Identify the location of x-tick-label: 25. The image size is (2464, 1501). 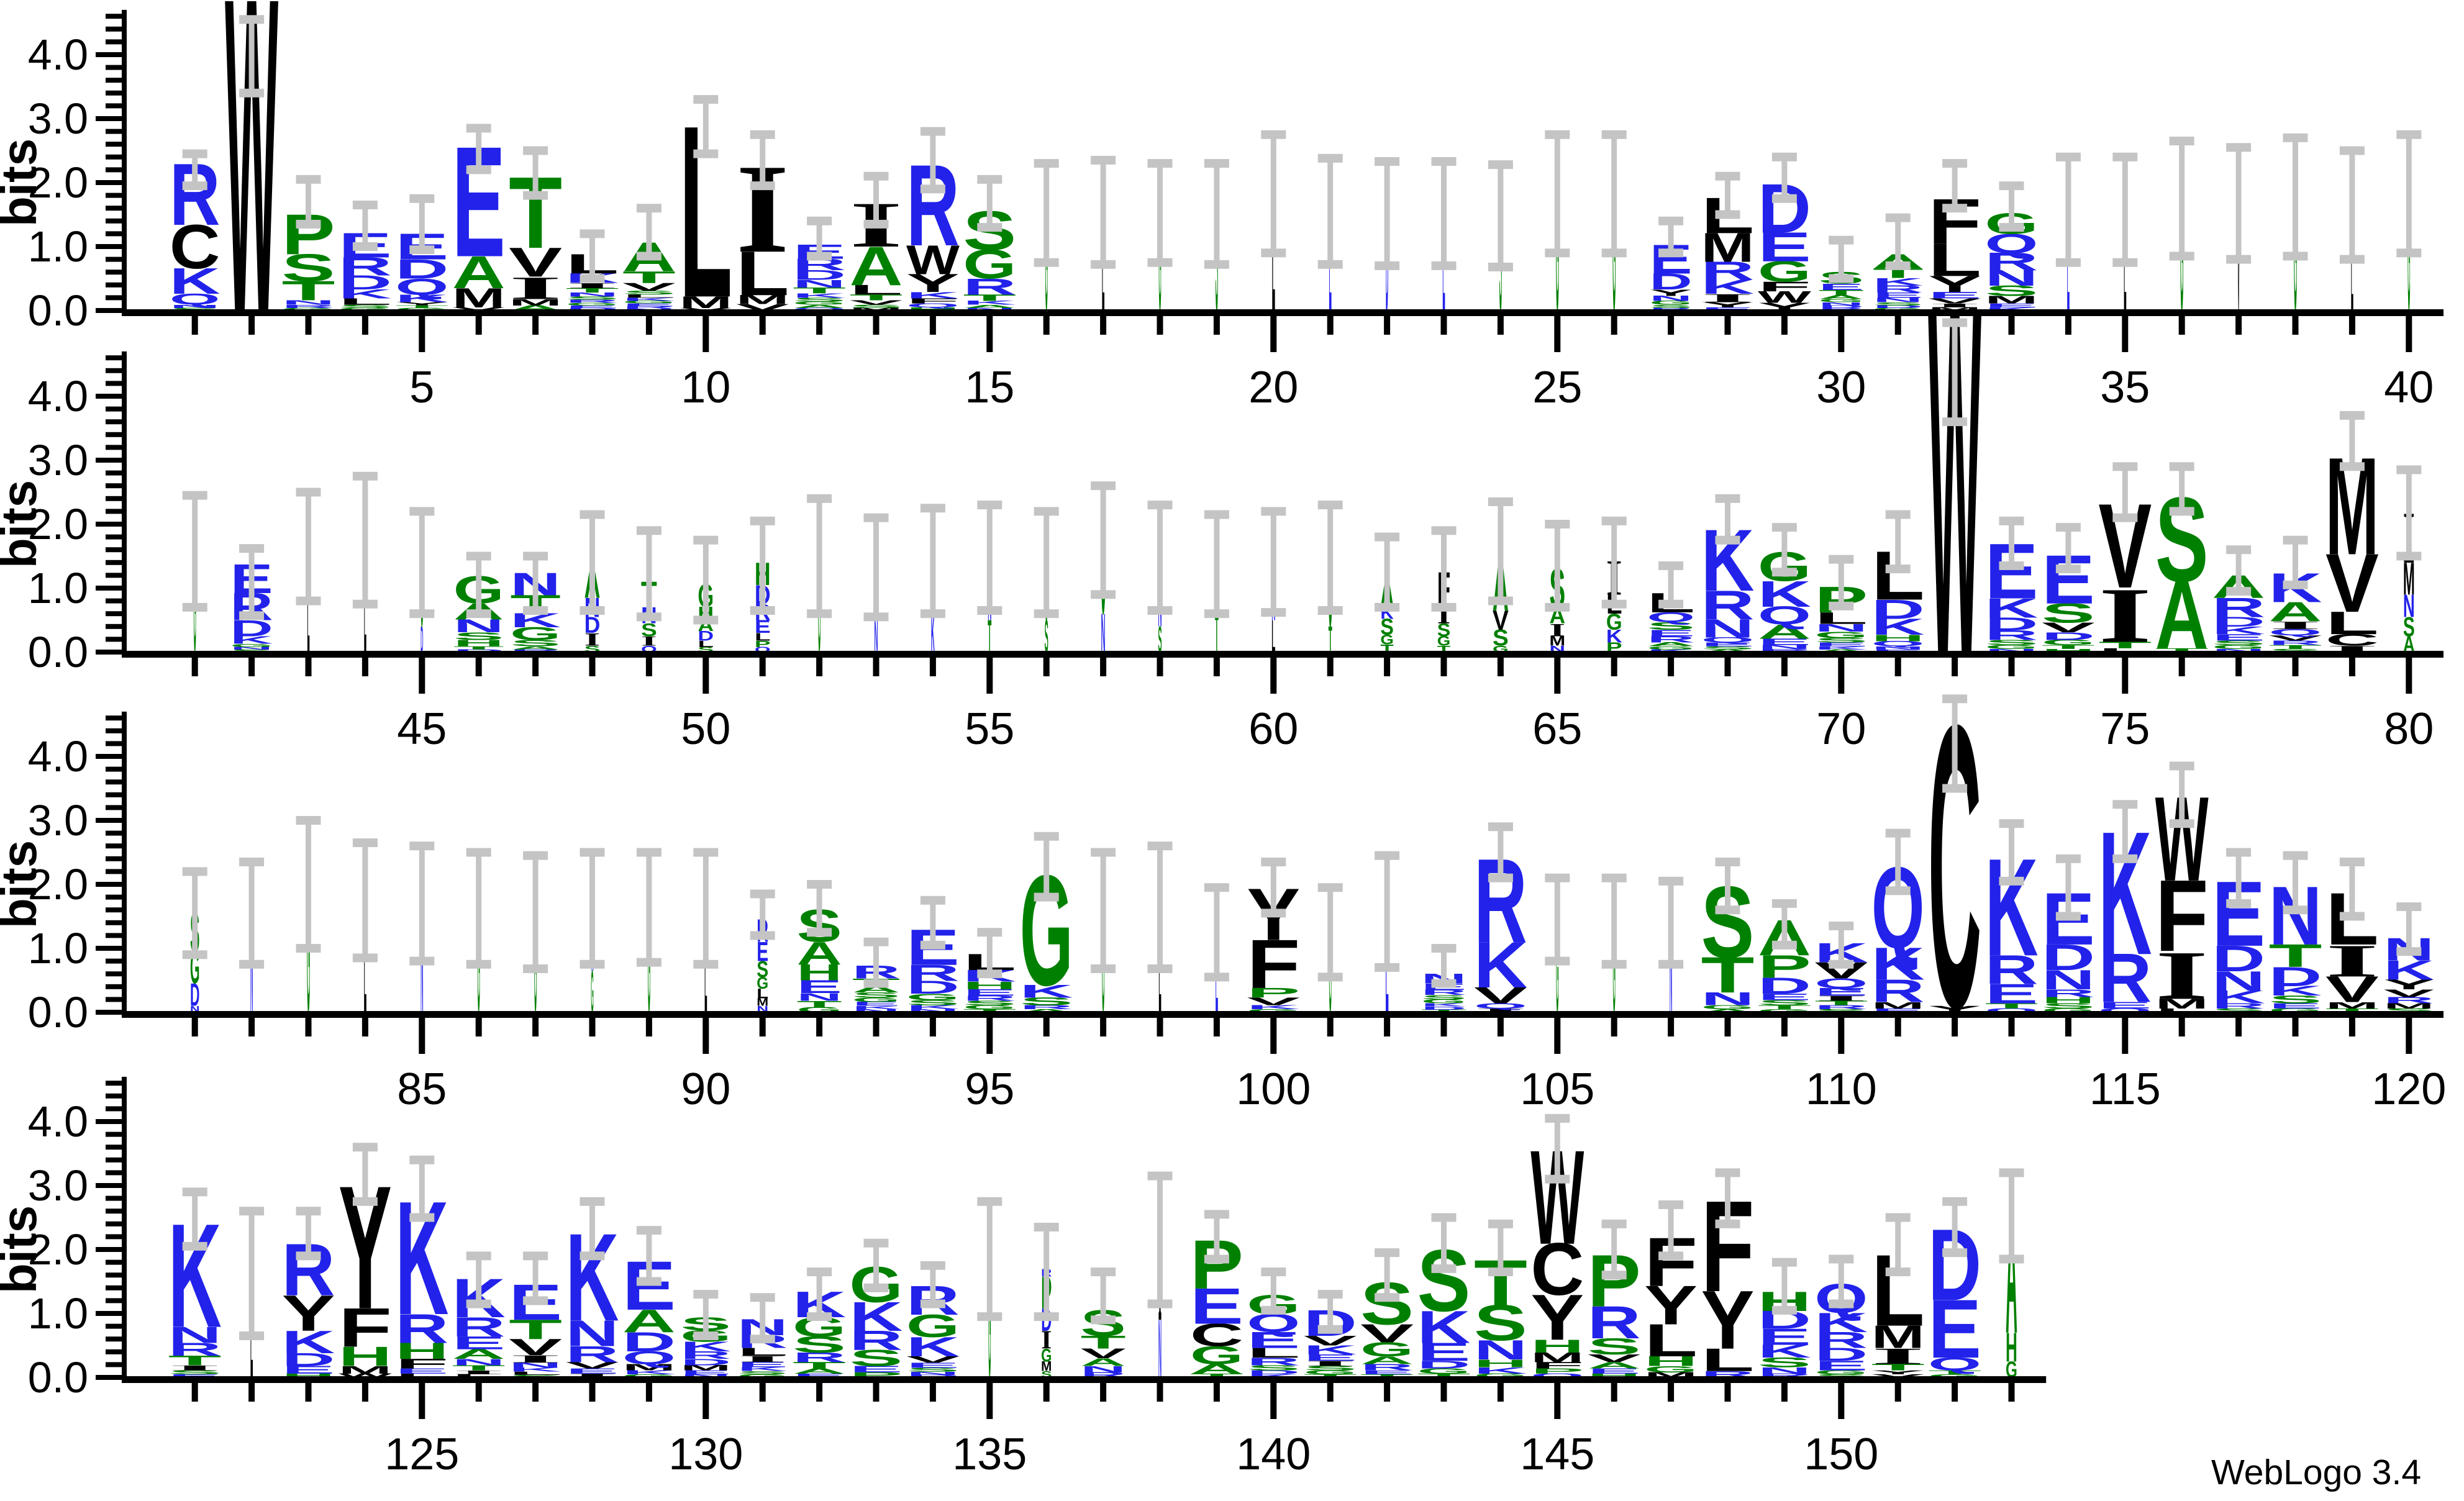
(1557, 387).